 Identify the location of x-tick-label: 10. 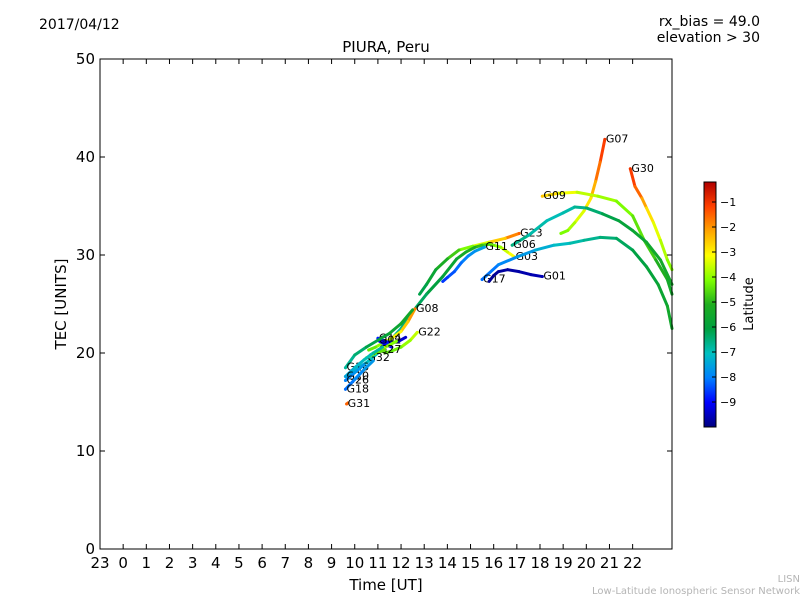
(354, 563).